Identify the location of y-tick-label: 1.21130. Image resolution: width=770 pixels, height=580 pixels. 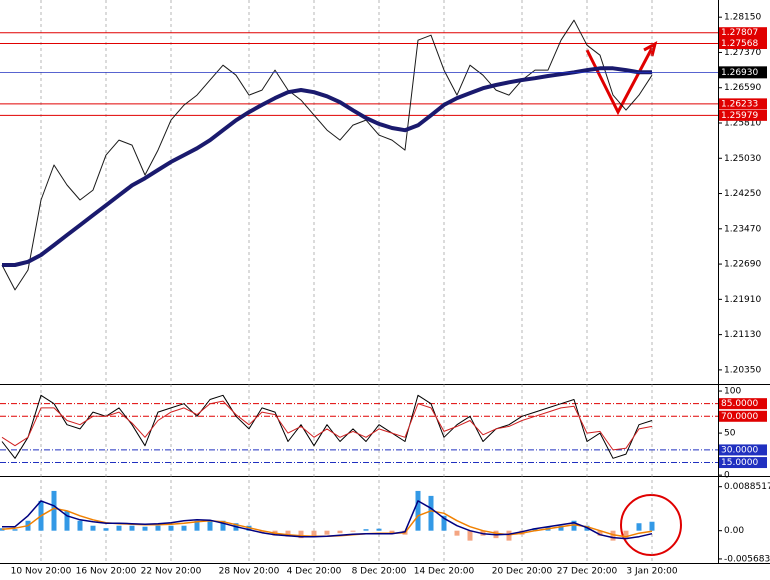
(742, 335).